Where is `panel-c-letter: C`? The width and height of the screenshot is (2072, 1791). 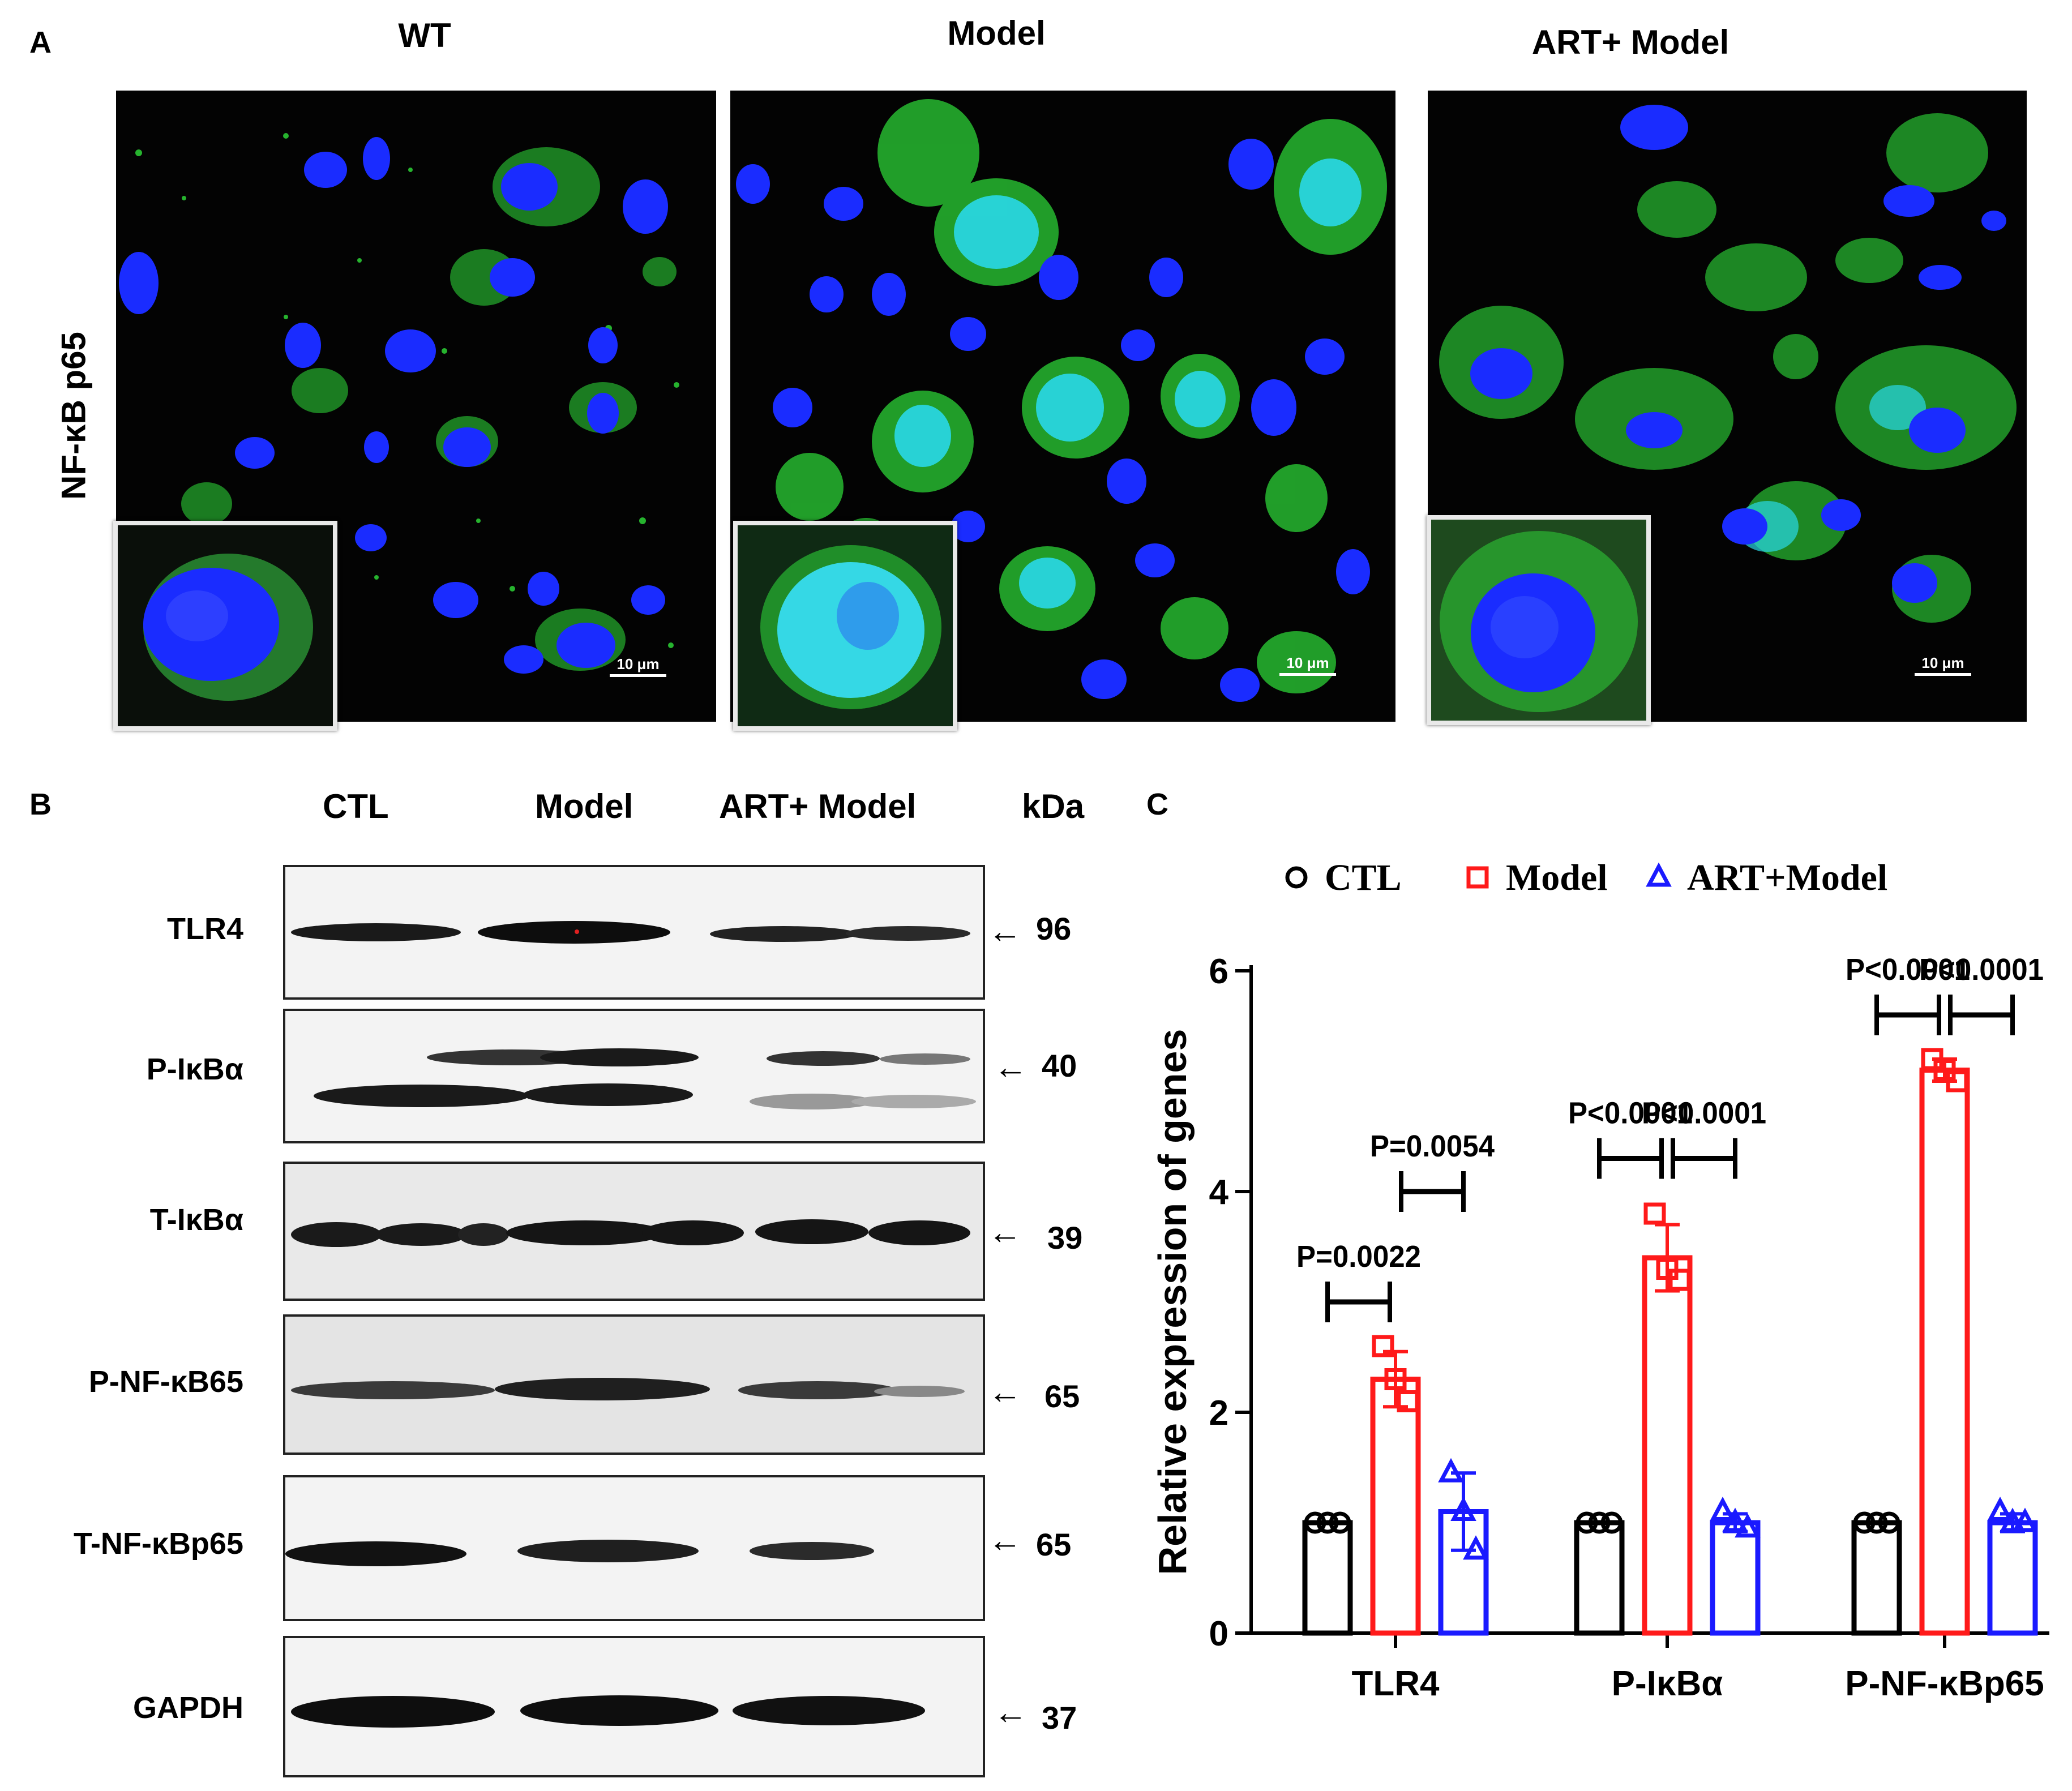
panel-c-letter: C is located at coordinates (1157, 804).